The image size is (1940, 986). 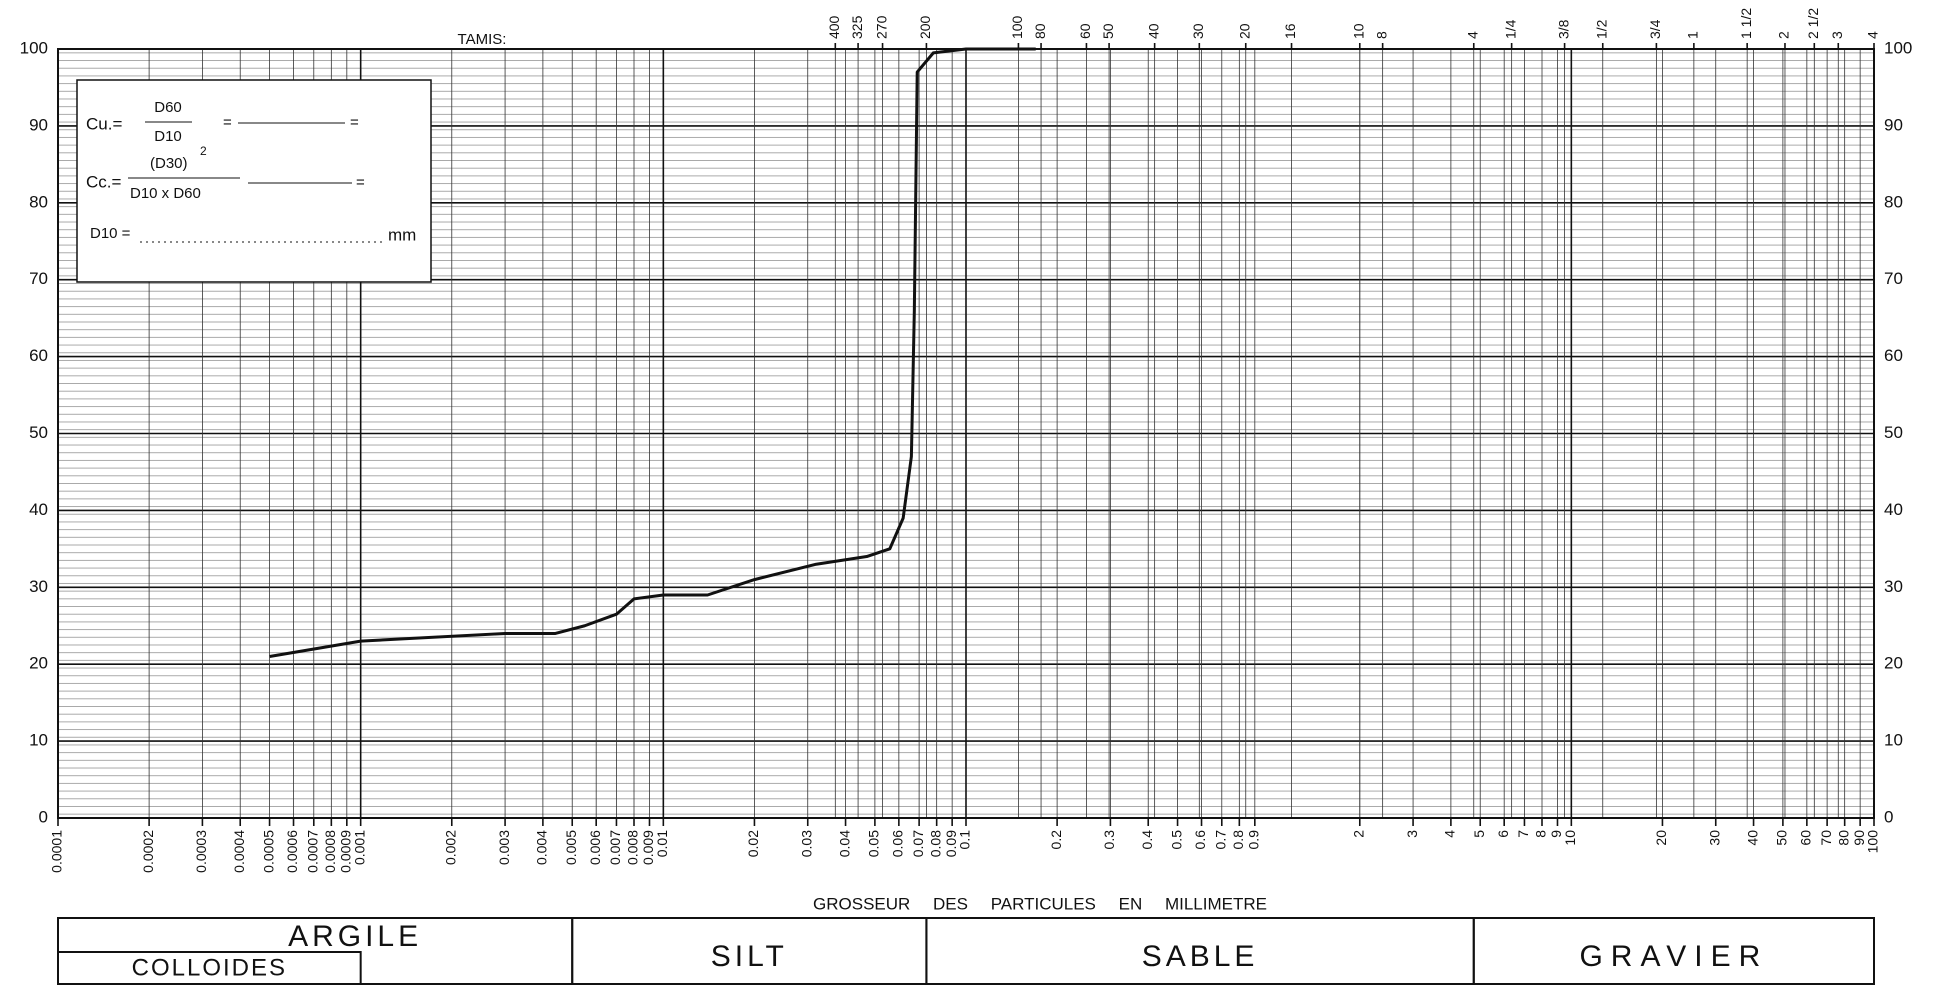 I want to click on y-tick-label: 10, so click(x=38, y=740).